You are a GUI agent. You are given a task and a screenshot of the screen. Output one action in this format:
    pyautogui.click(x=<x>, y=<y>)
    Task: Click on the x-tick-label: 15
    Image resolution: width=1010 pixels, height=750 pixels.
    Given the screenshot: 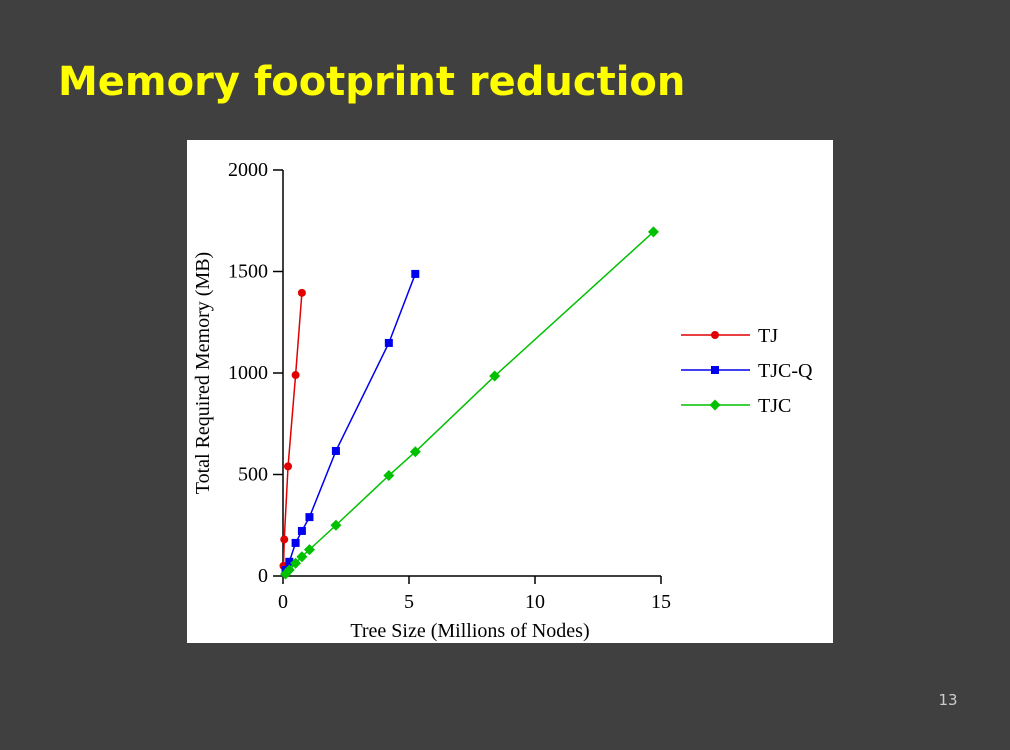 What is the action you would take?
    pyautogui.click(x=661, y=602)
    